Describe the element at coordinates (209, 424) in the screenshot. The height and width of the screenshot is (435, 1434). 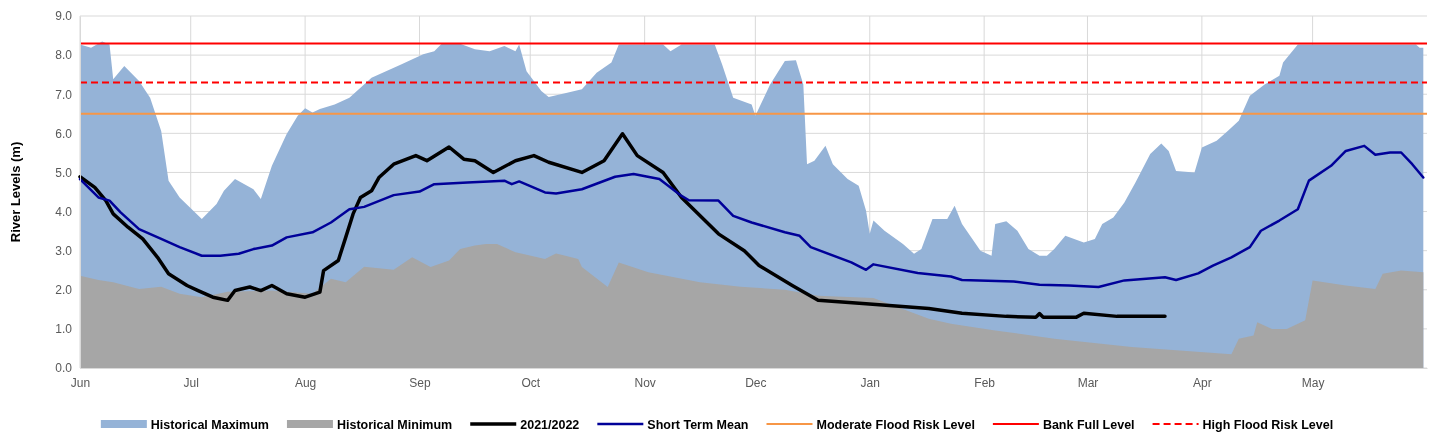
I see `legend-label: Historical Maximum` at that location.